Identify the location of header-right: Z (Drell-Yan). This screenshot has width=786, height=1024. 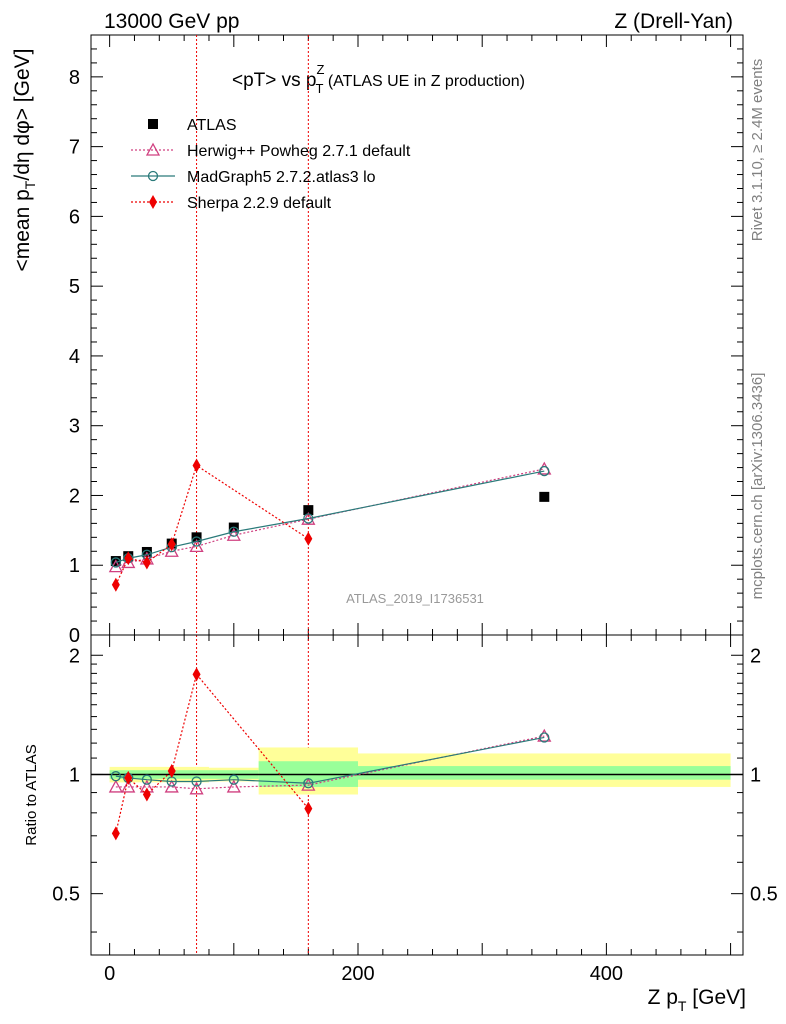
(673, 21).